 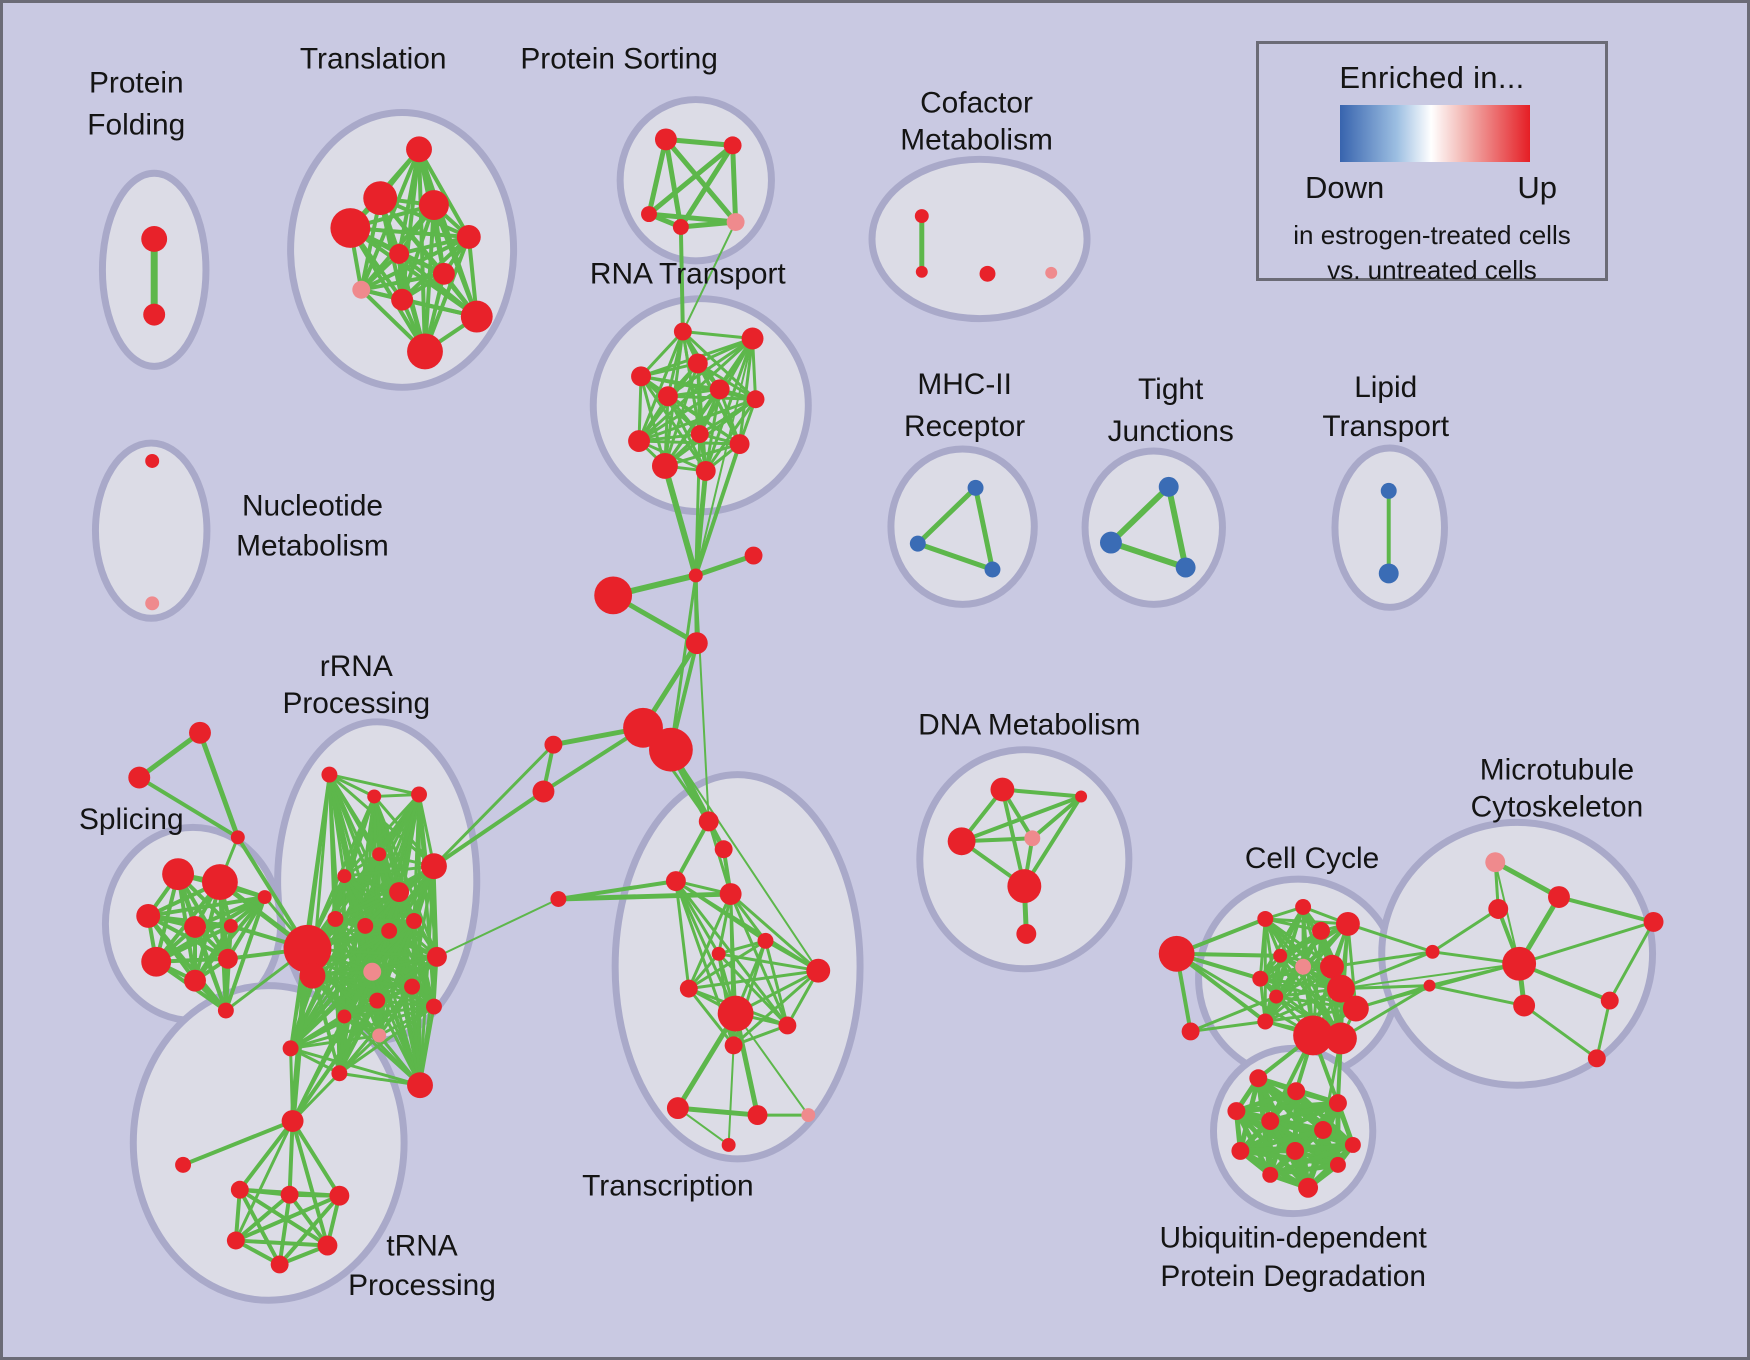 What do you see at coordinates (1432, 951) in the screenshot?
I see `gene-set-node-cn0` at bounding box center [1432, 951].